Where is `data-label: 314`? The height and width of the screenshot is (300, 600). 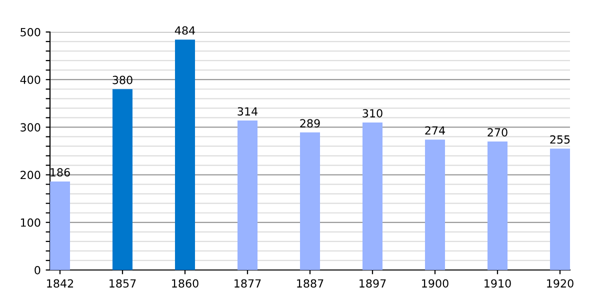 data-label: 314 is located at coordinates (248, 111).